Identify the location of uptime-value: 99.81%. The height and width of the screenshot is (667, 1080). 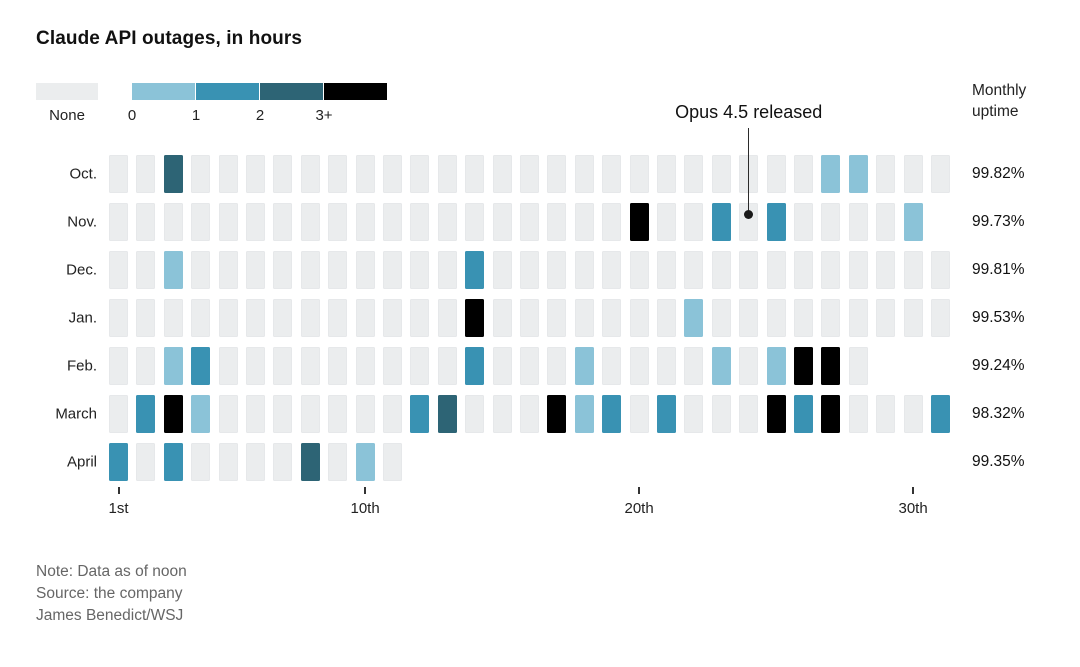
(998, 269).